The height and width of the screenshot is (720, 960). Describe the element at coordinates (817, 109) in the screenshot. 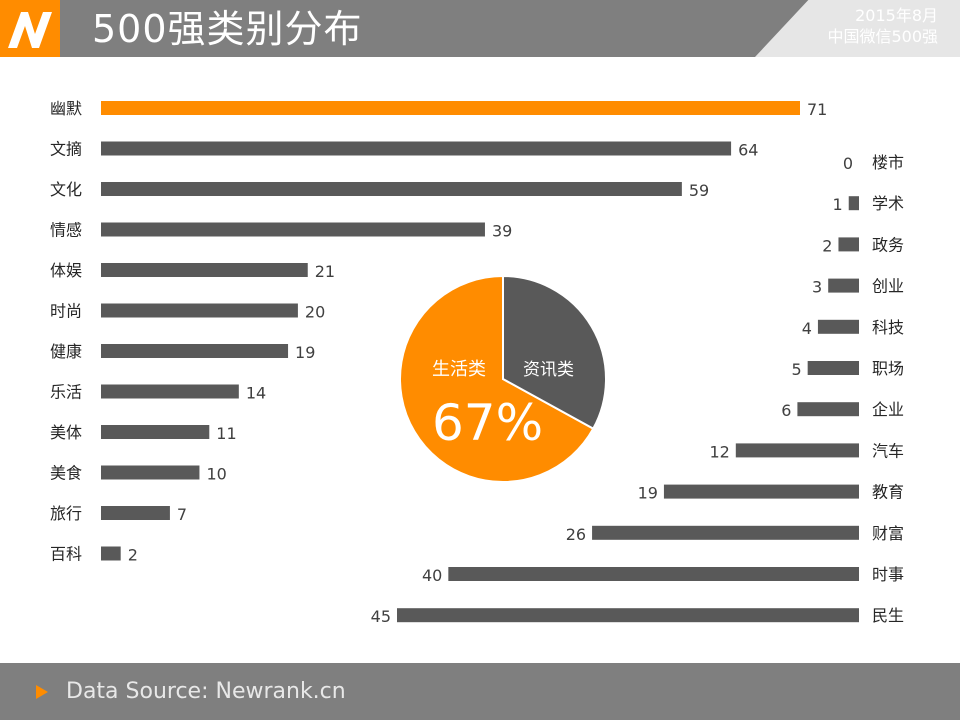

I see `left-value-label: 71` at that location.